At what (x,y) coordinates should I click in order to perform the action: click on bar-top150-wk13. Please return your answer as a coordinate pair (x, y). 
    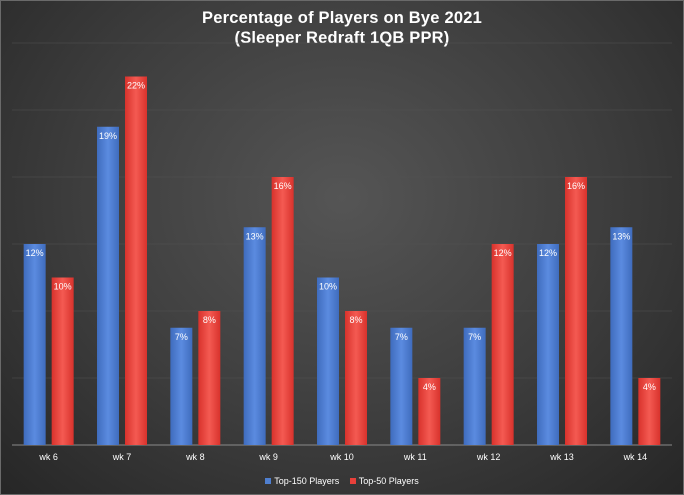
    Looking at the image, I should click on (548, 344).